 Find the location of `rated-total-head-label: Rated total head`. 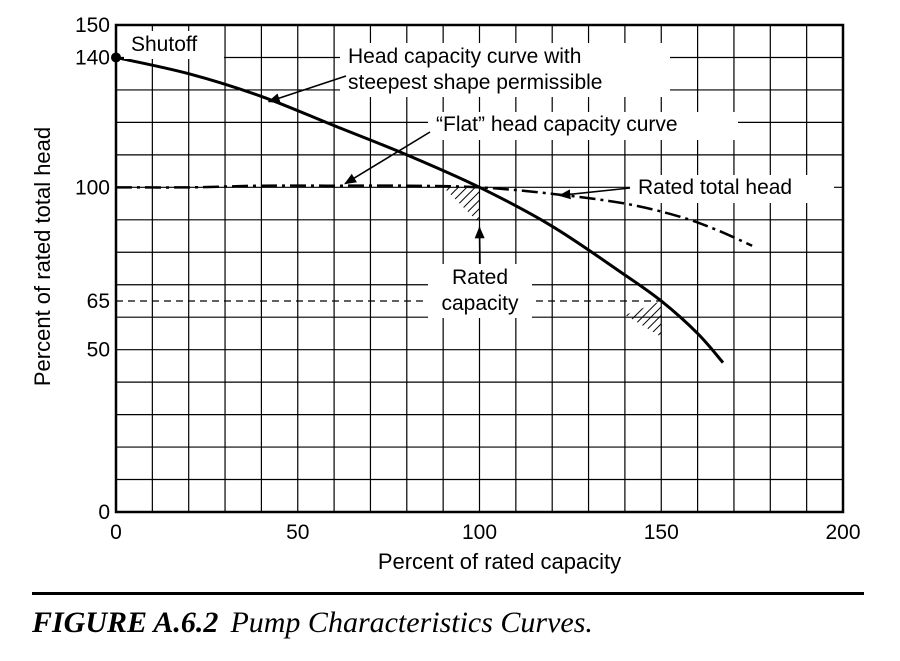

rated-total-head-label: Rated total head is located at coordinates (715, 187).